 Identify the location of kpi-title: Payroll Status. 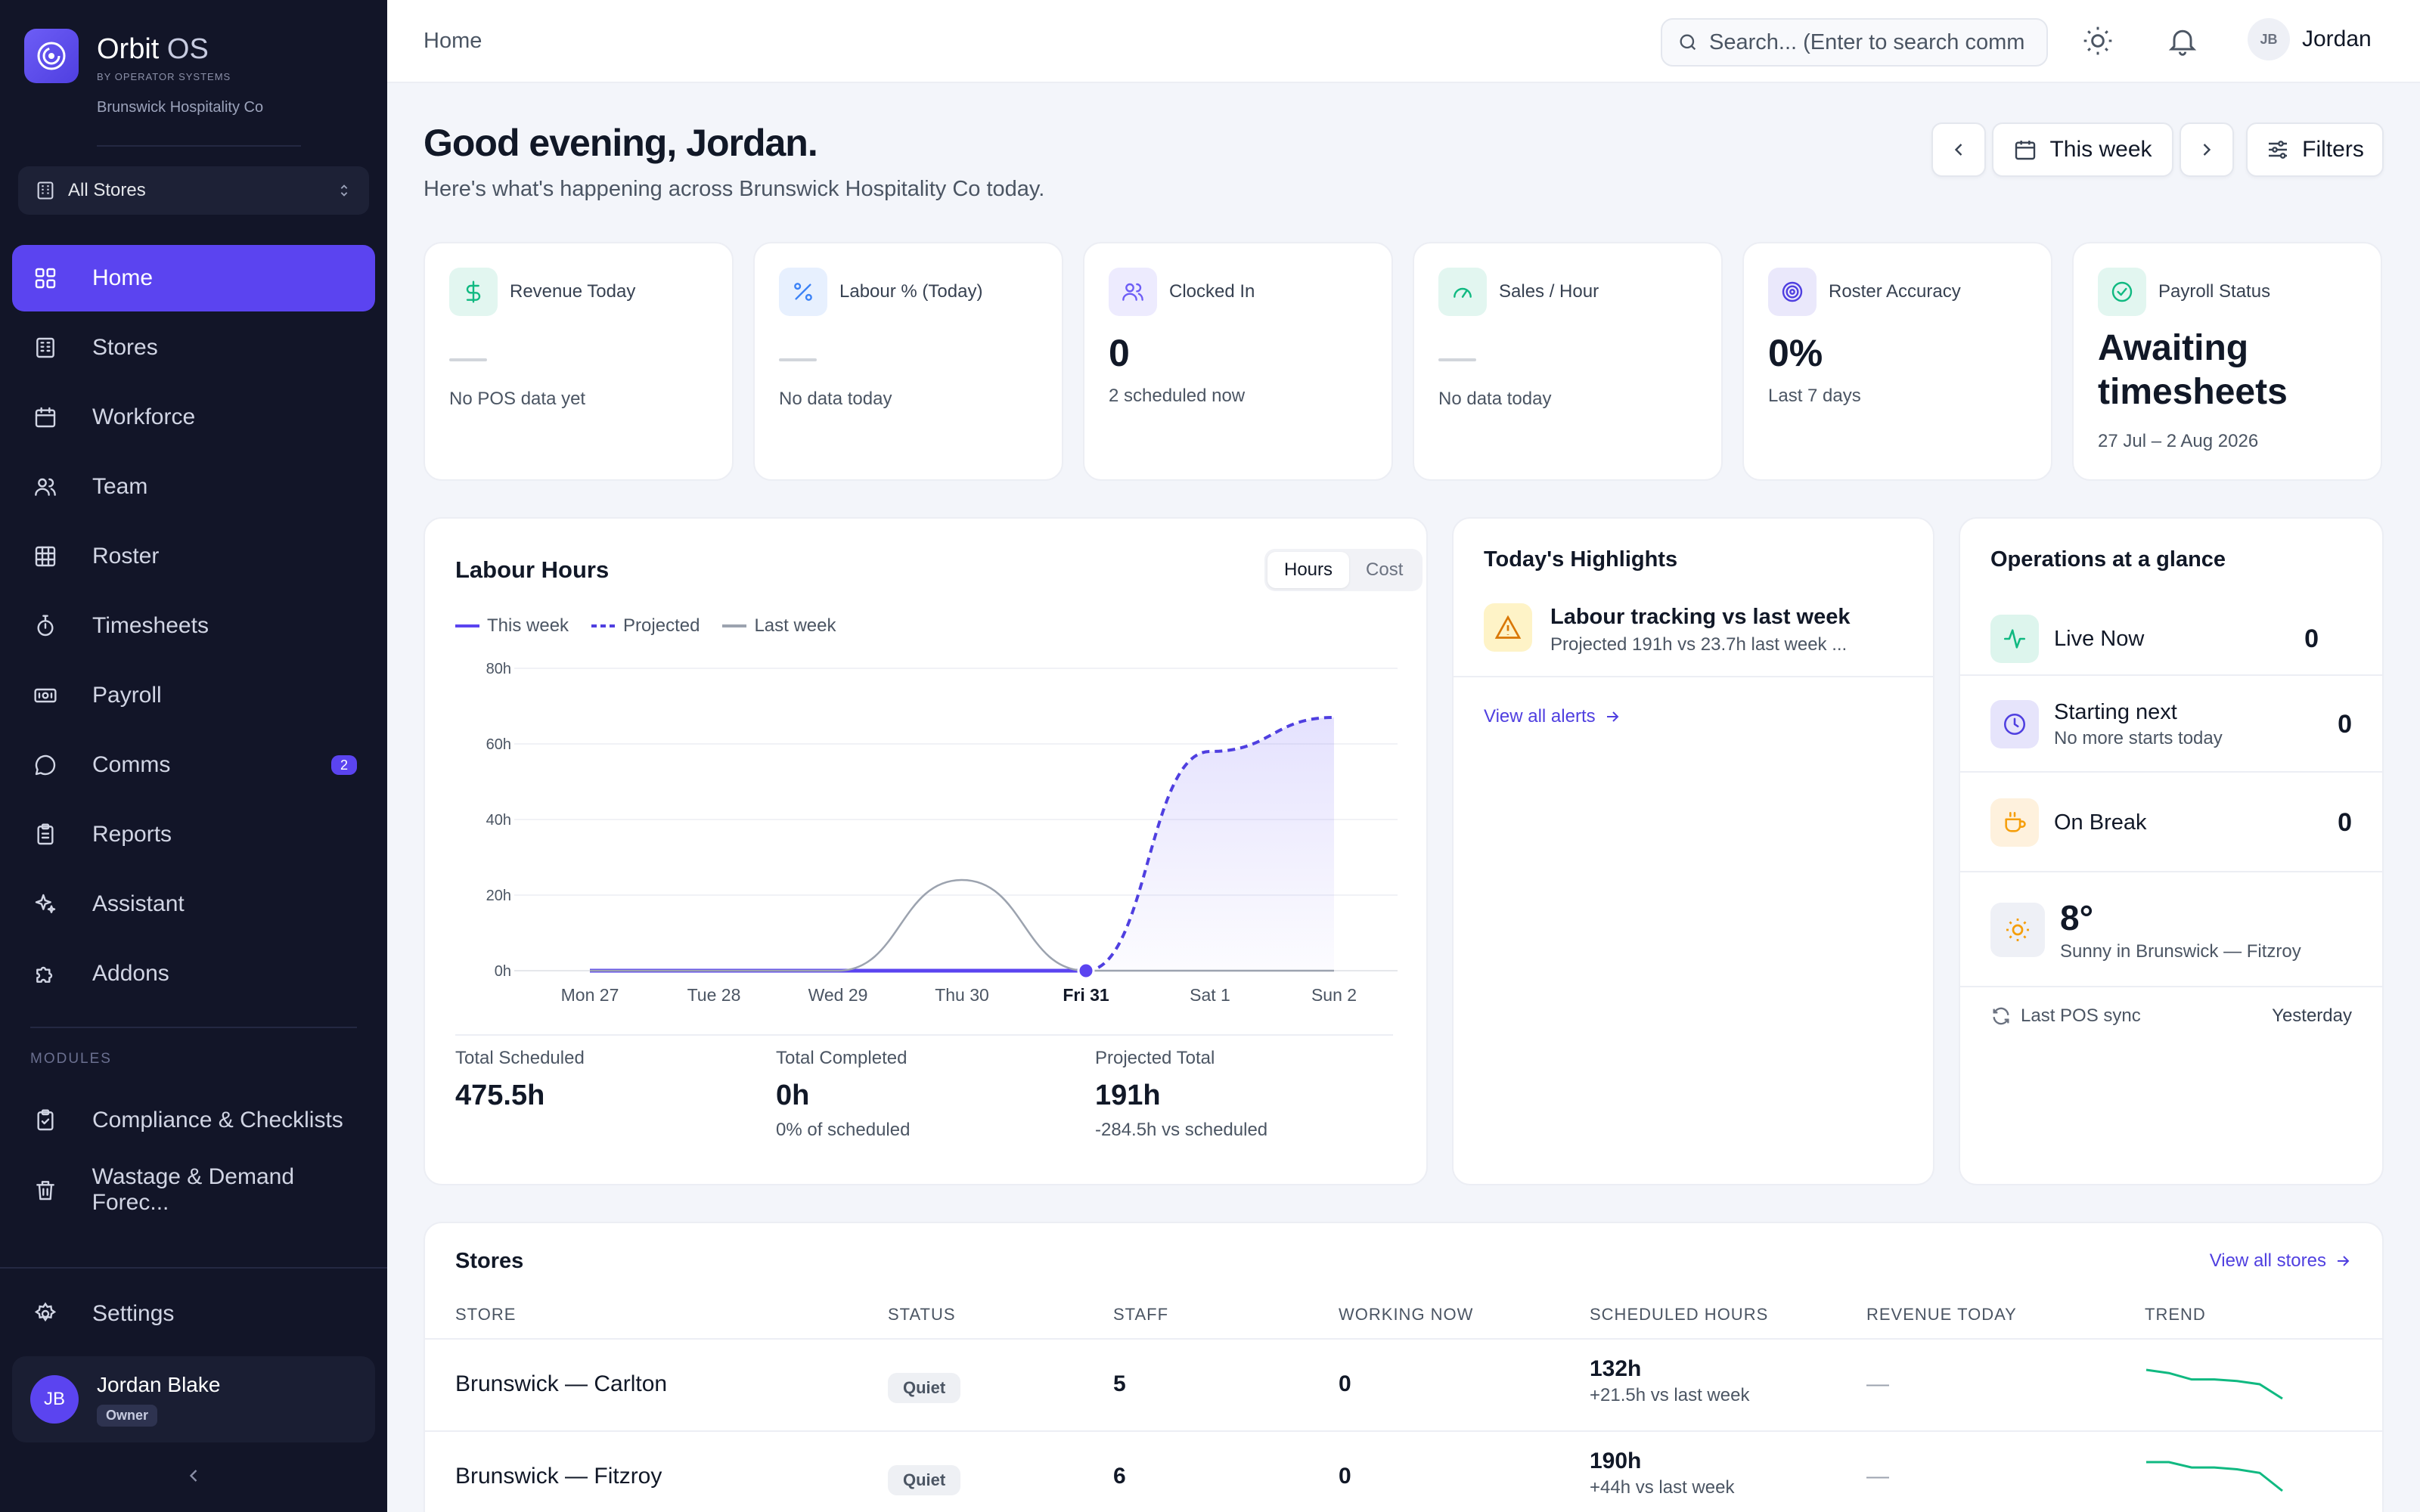
(2214, 291).